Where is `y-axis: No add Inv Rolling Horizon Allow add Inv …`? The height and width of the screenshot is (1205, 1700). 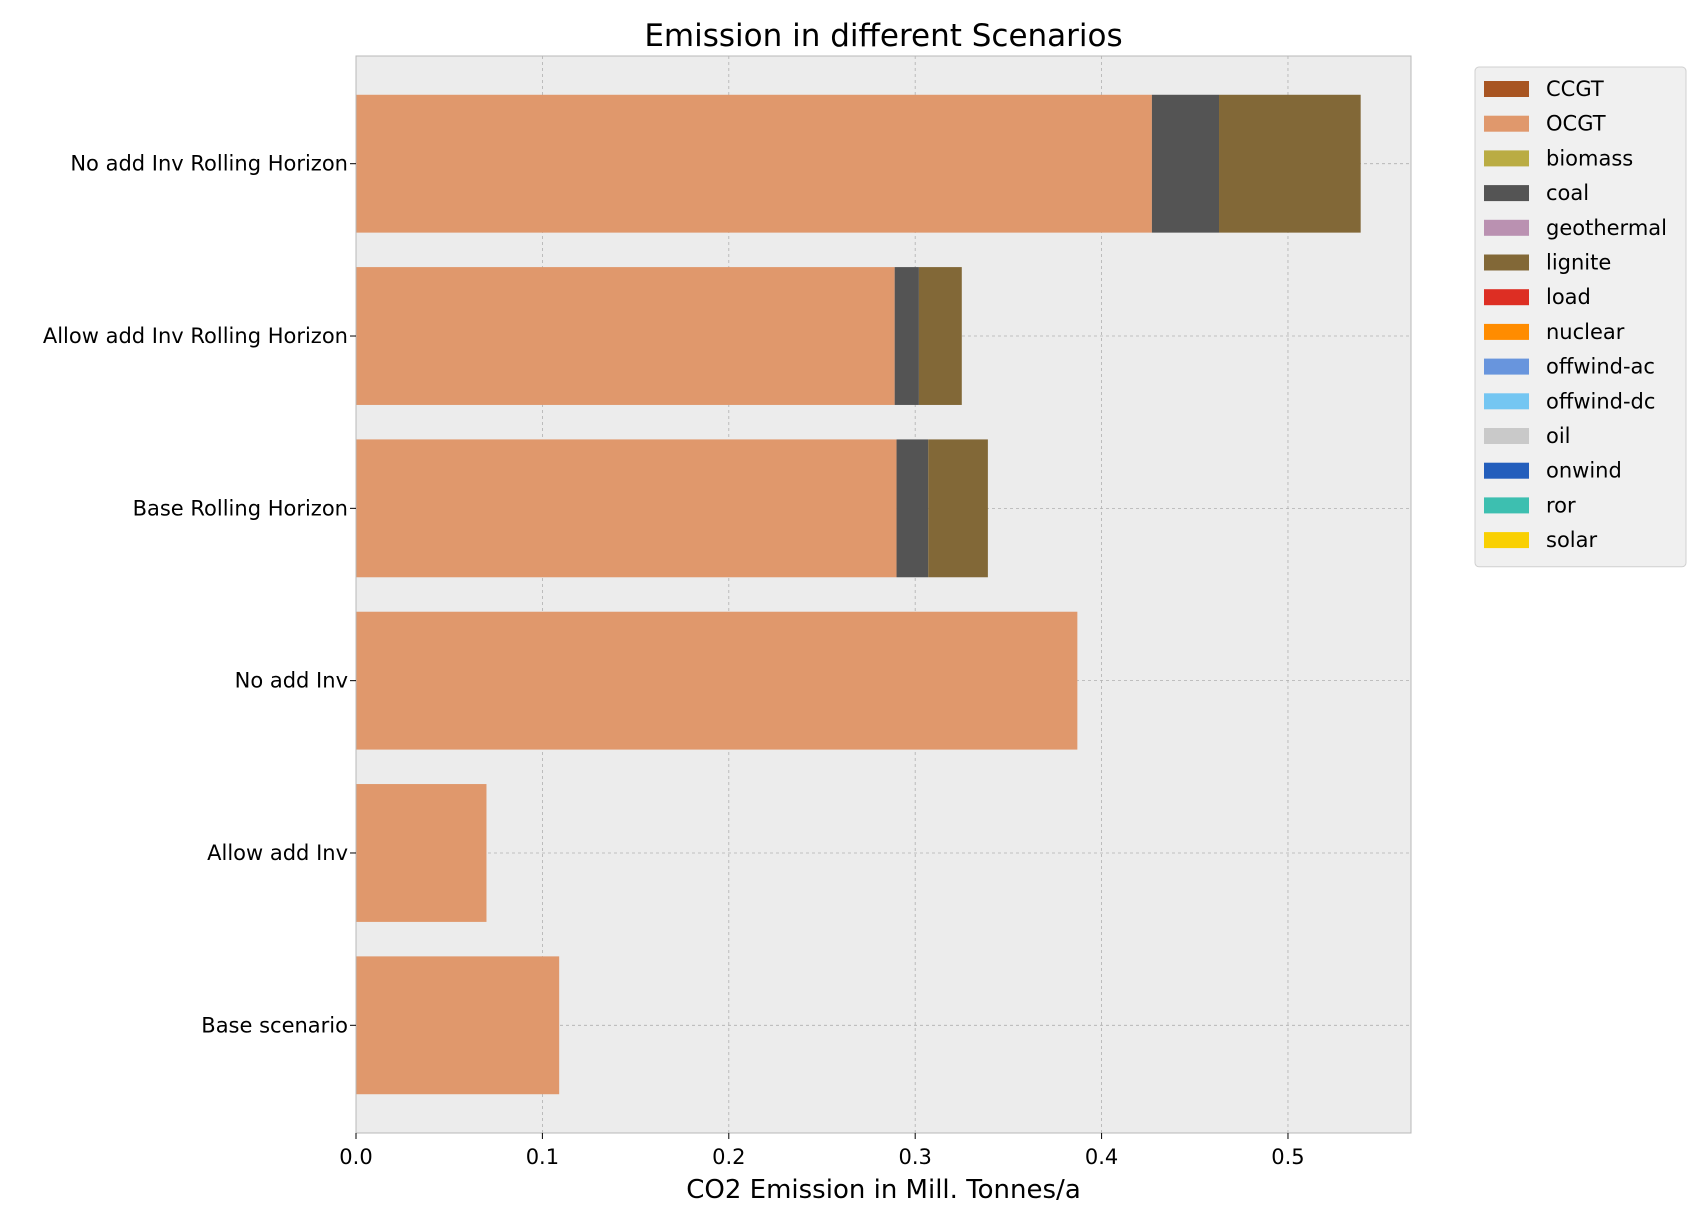 y-axis: No add Inv Rolling Horizon Allow add Inv … is located at coordinates (199, 594).